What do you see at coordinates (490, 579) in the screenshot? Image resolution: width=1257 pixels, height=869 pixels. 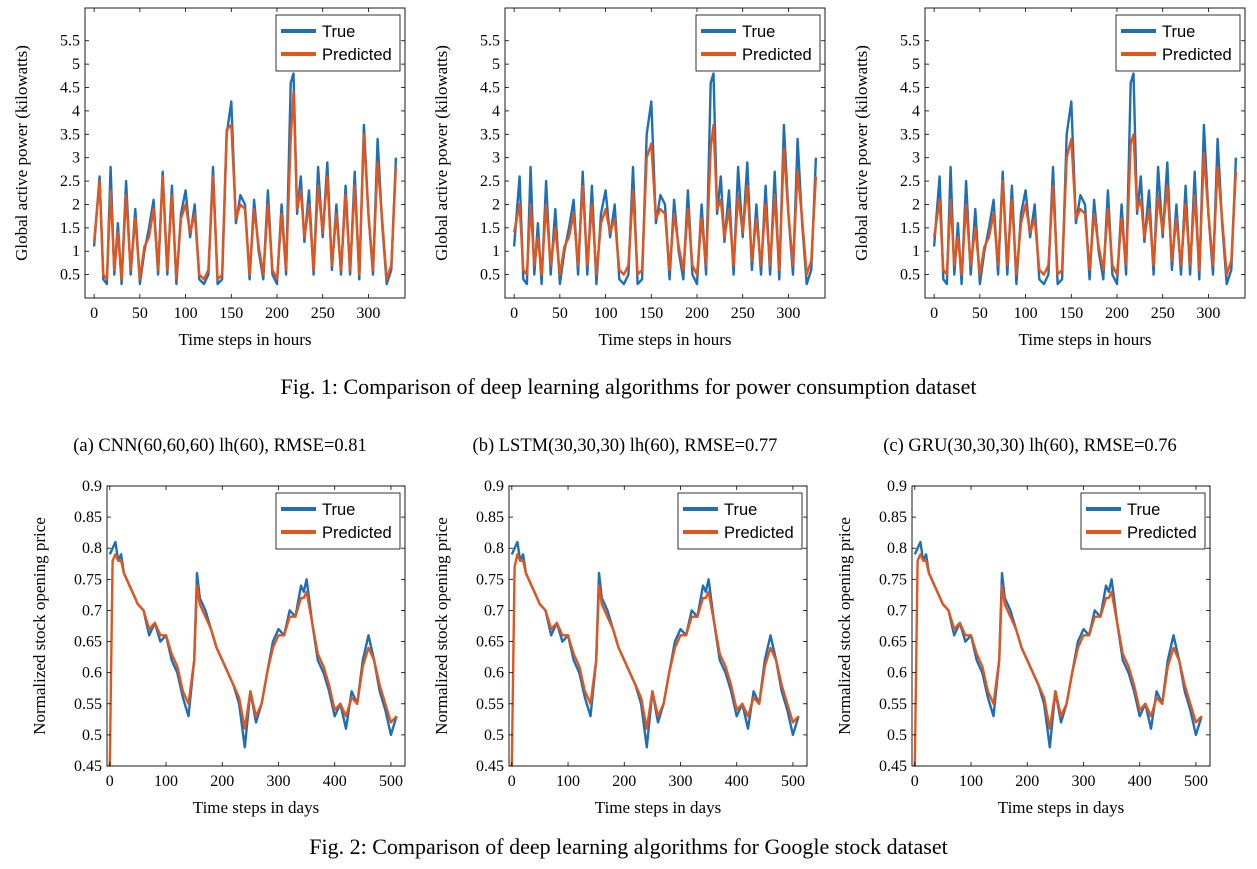 I see `y-tick-label: 0.75` at bounding box center [490, 579].